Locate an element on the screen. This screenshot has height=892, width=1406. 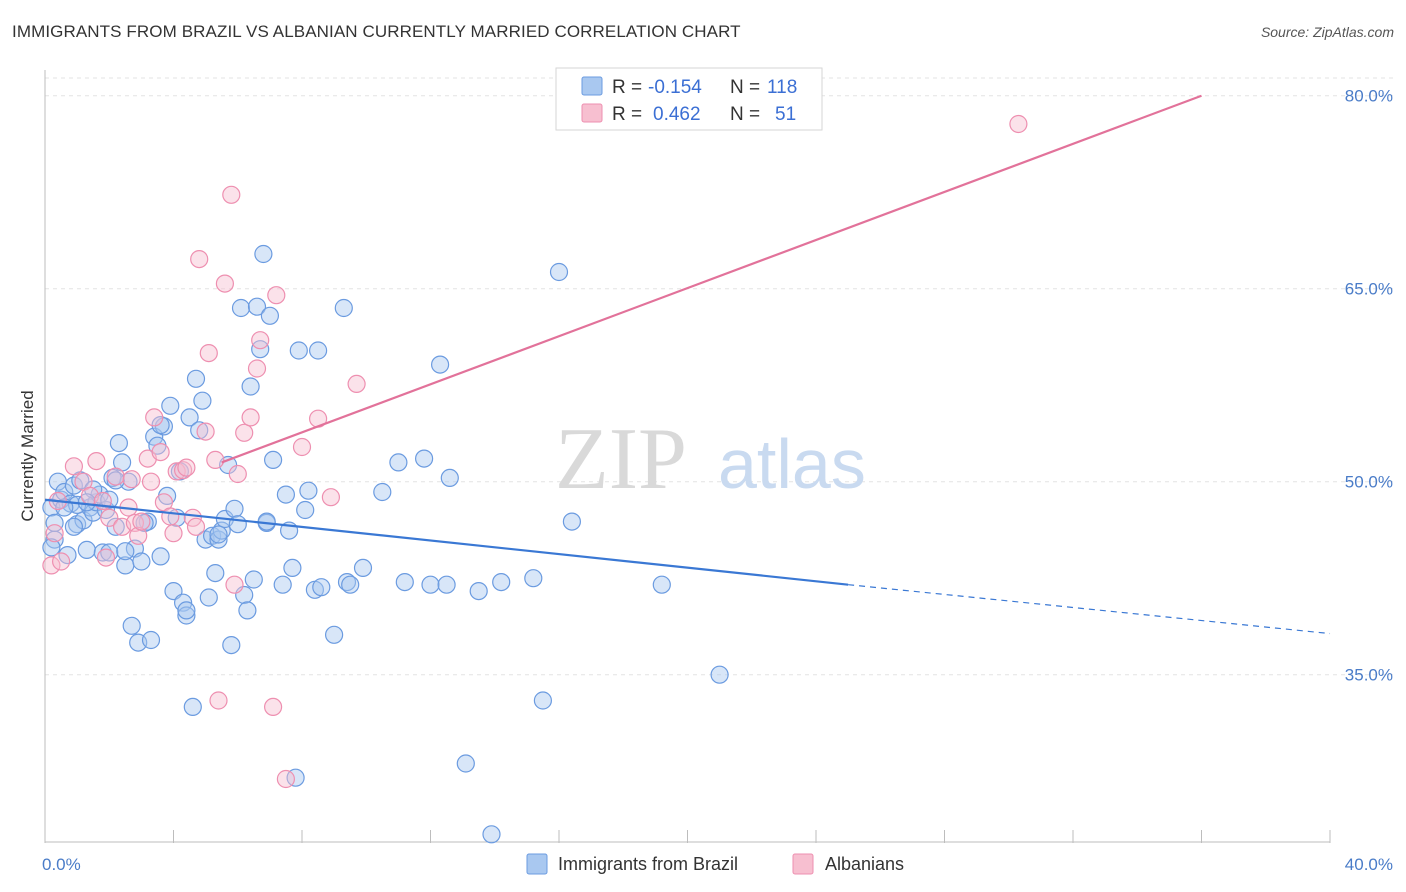
legend-n-value-1: 118 is located at coordinates (782, 87).